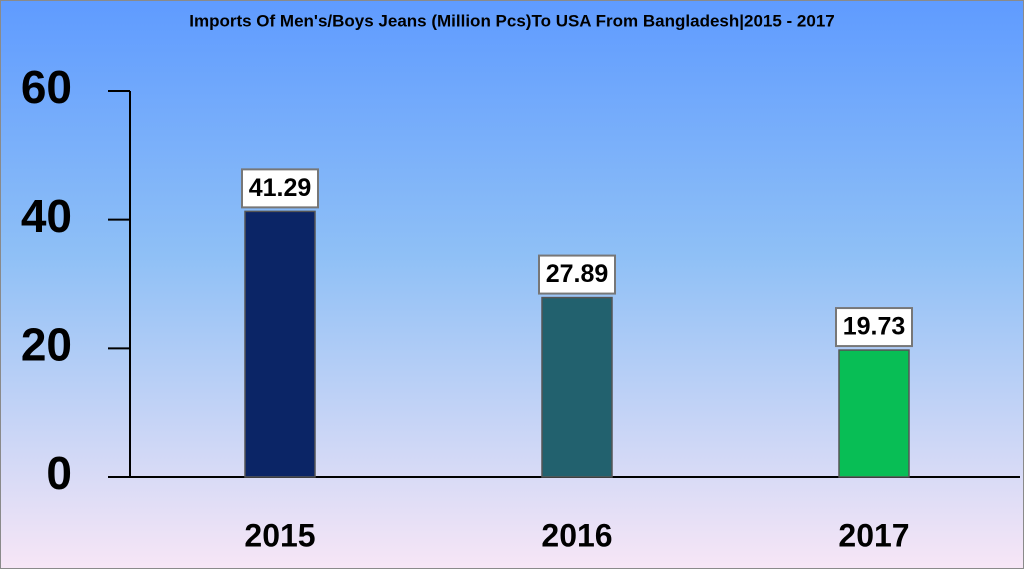 The image size is (1024, 569). I want to click on data-label: 27.89, so click(577, 274).